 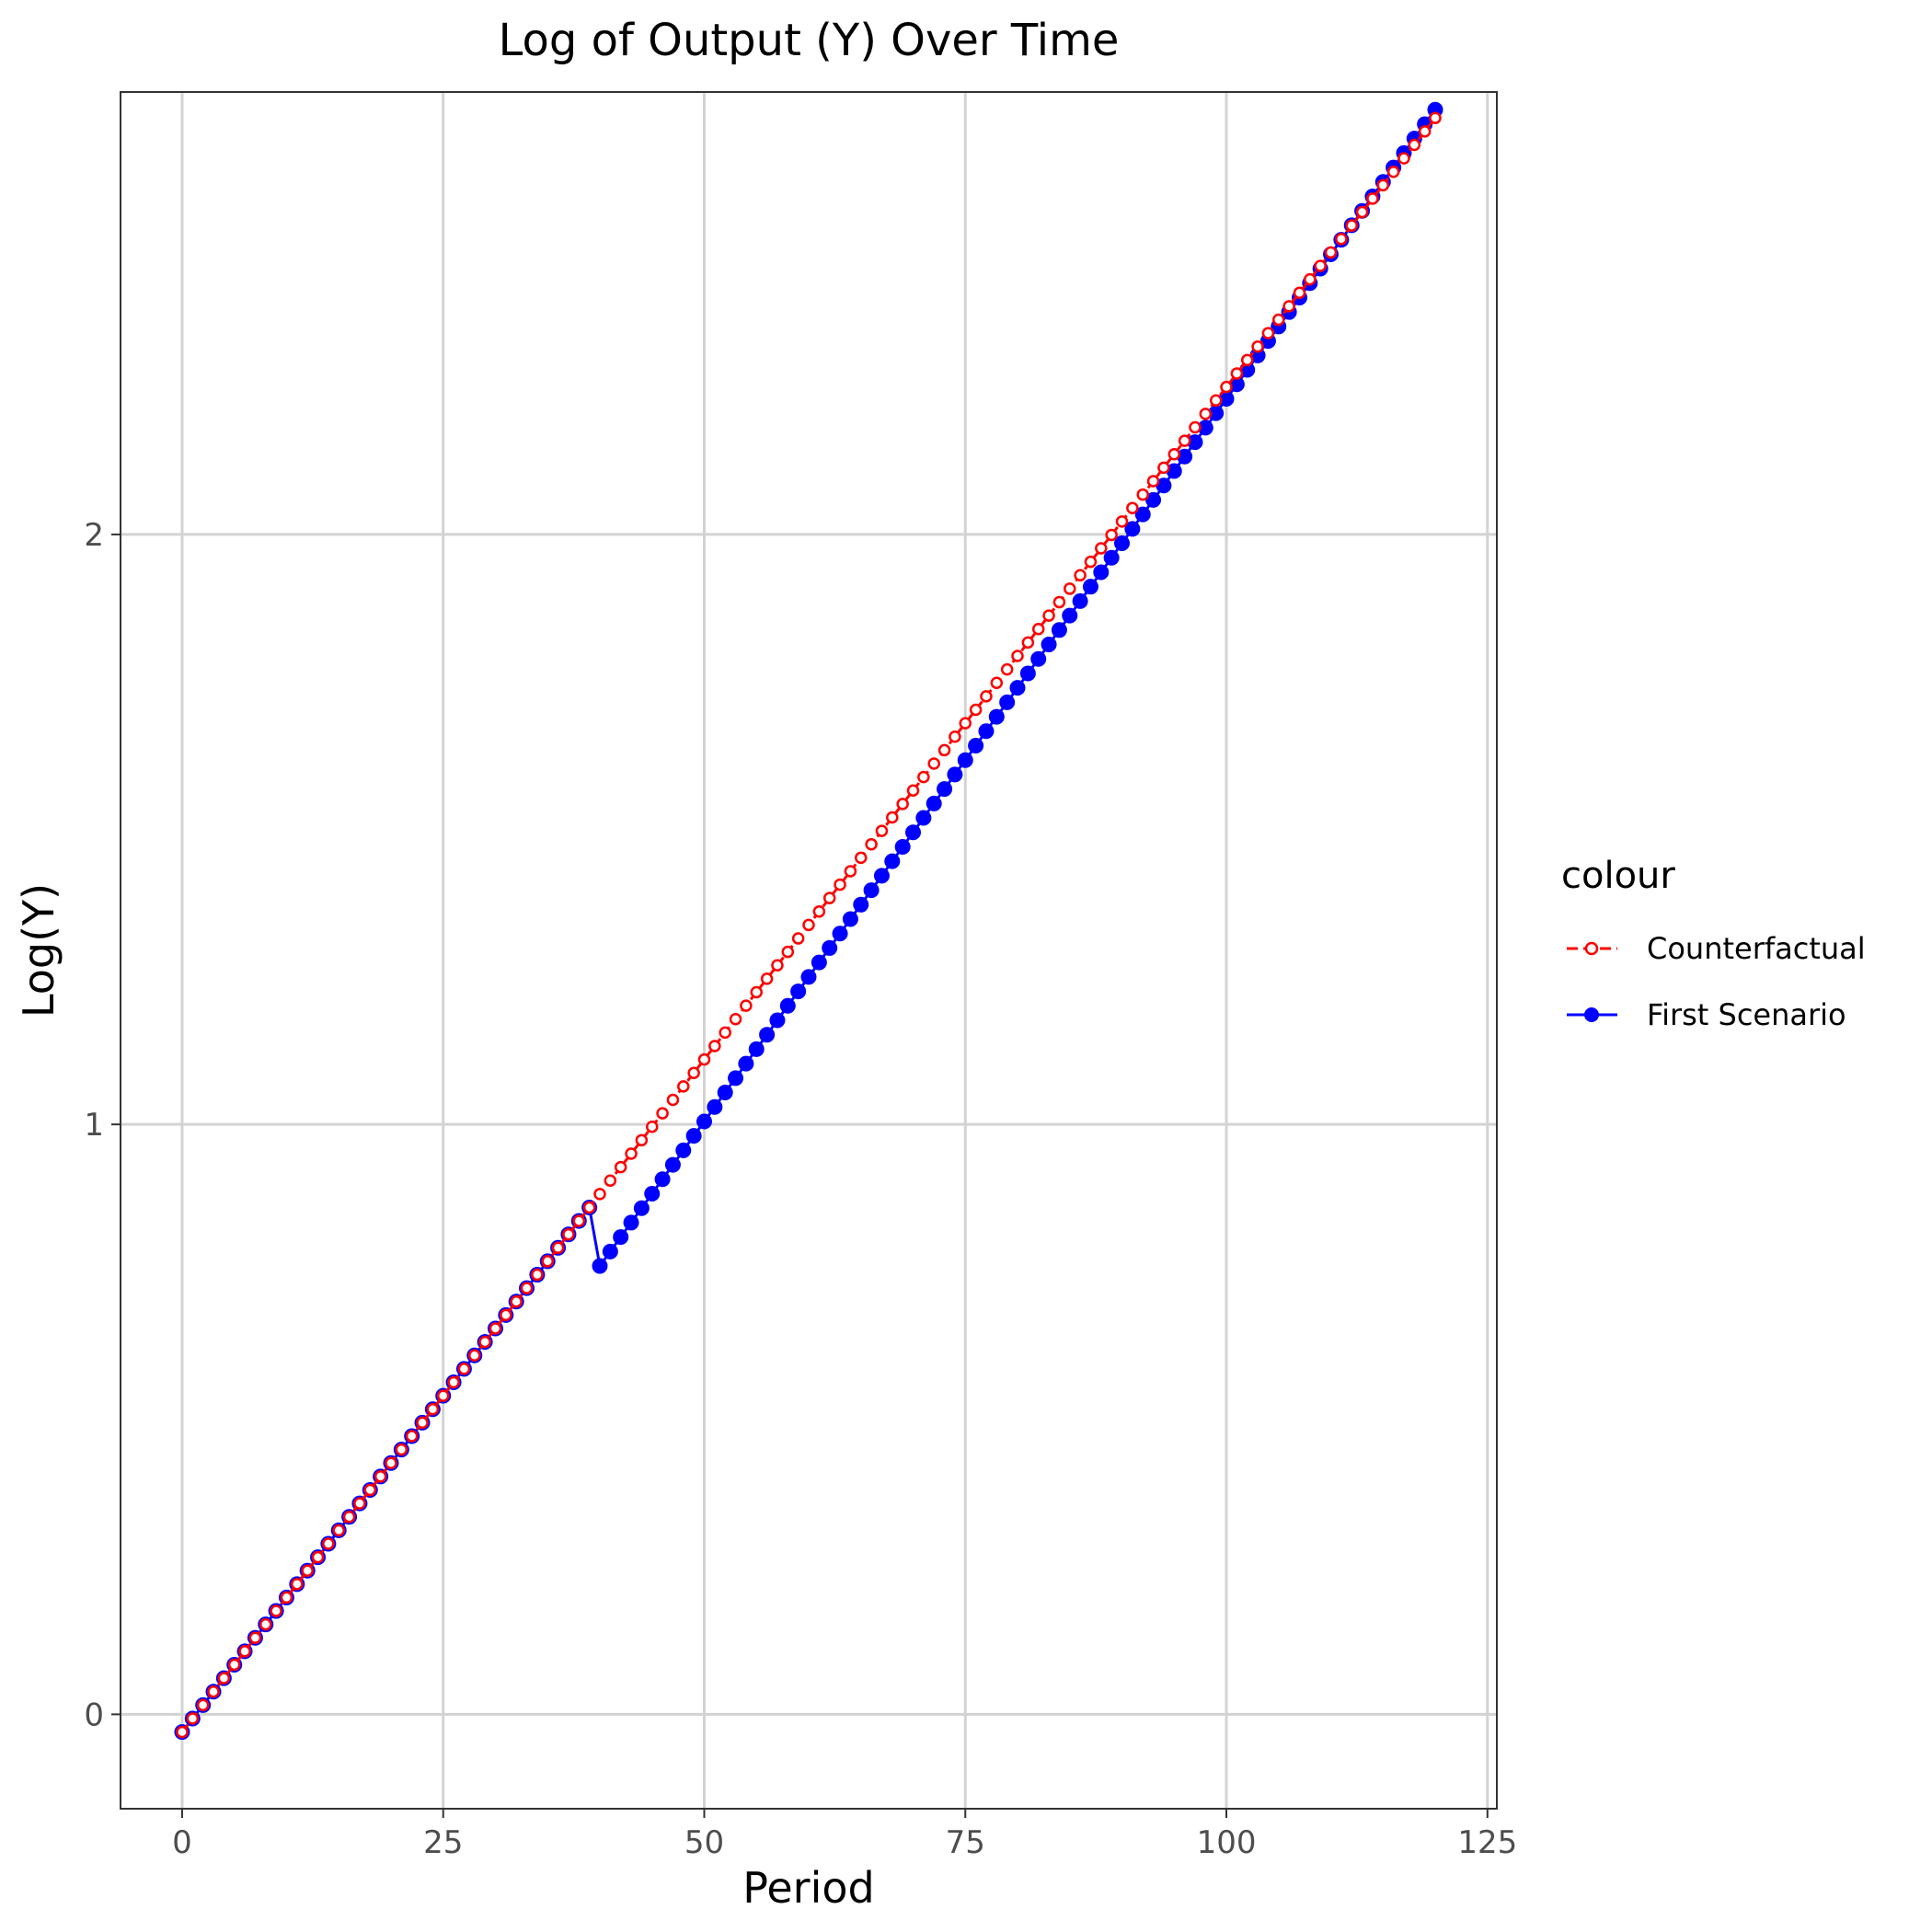 I want to click on x-axis-title: Period, so click(x=808, y=1888).